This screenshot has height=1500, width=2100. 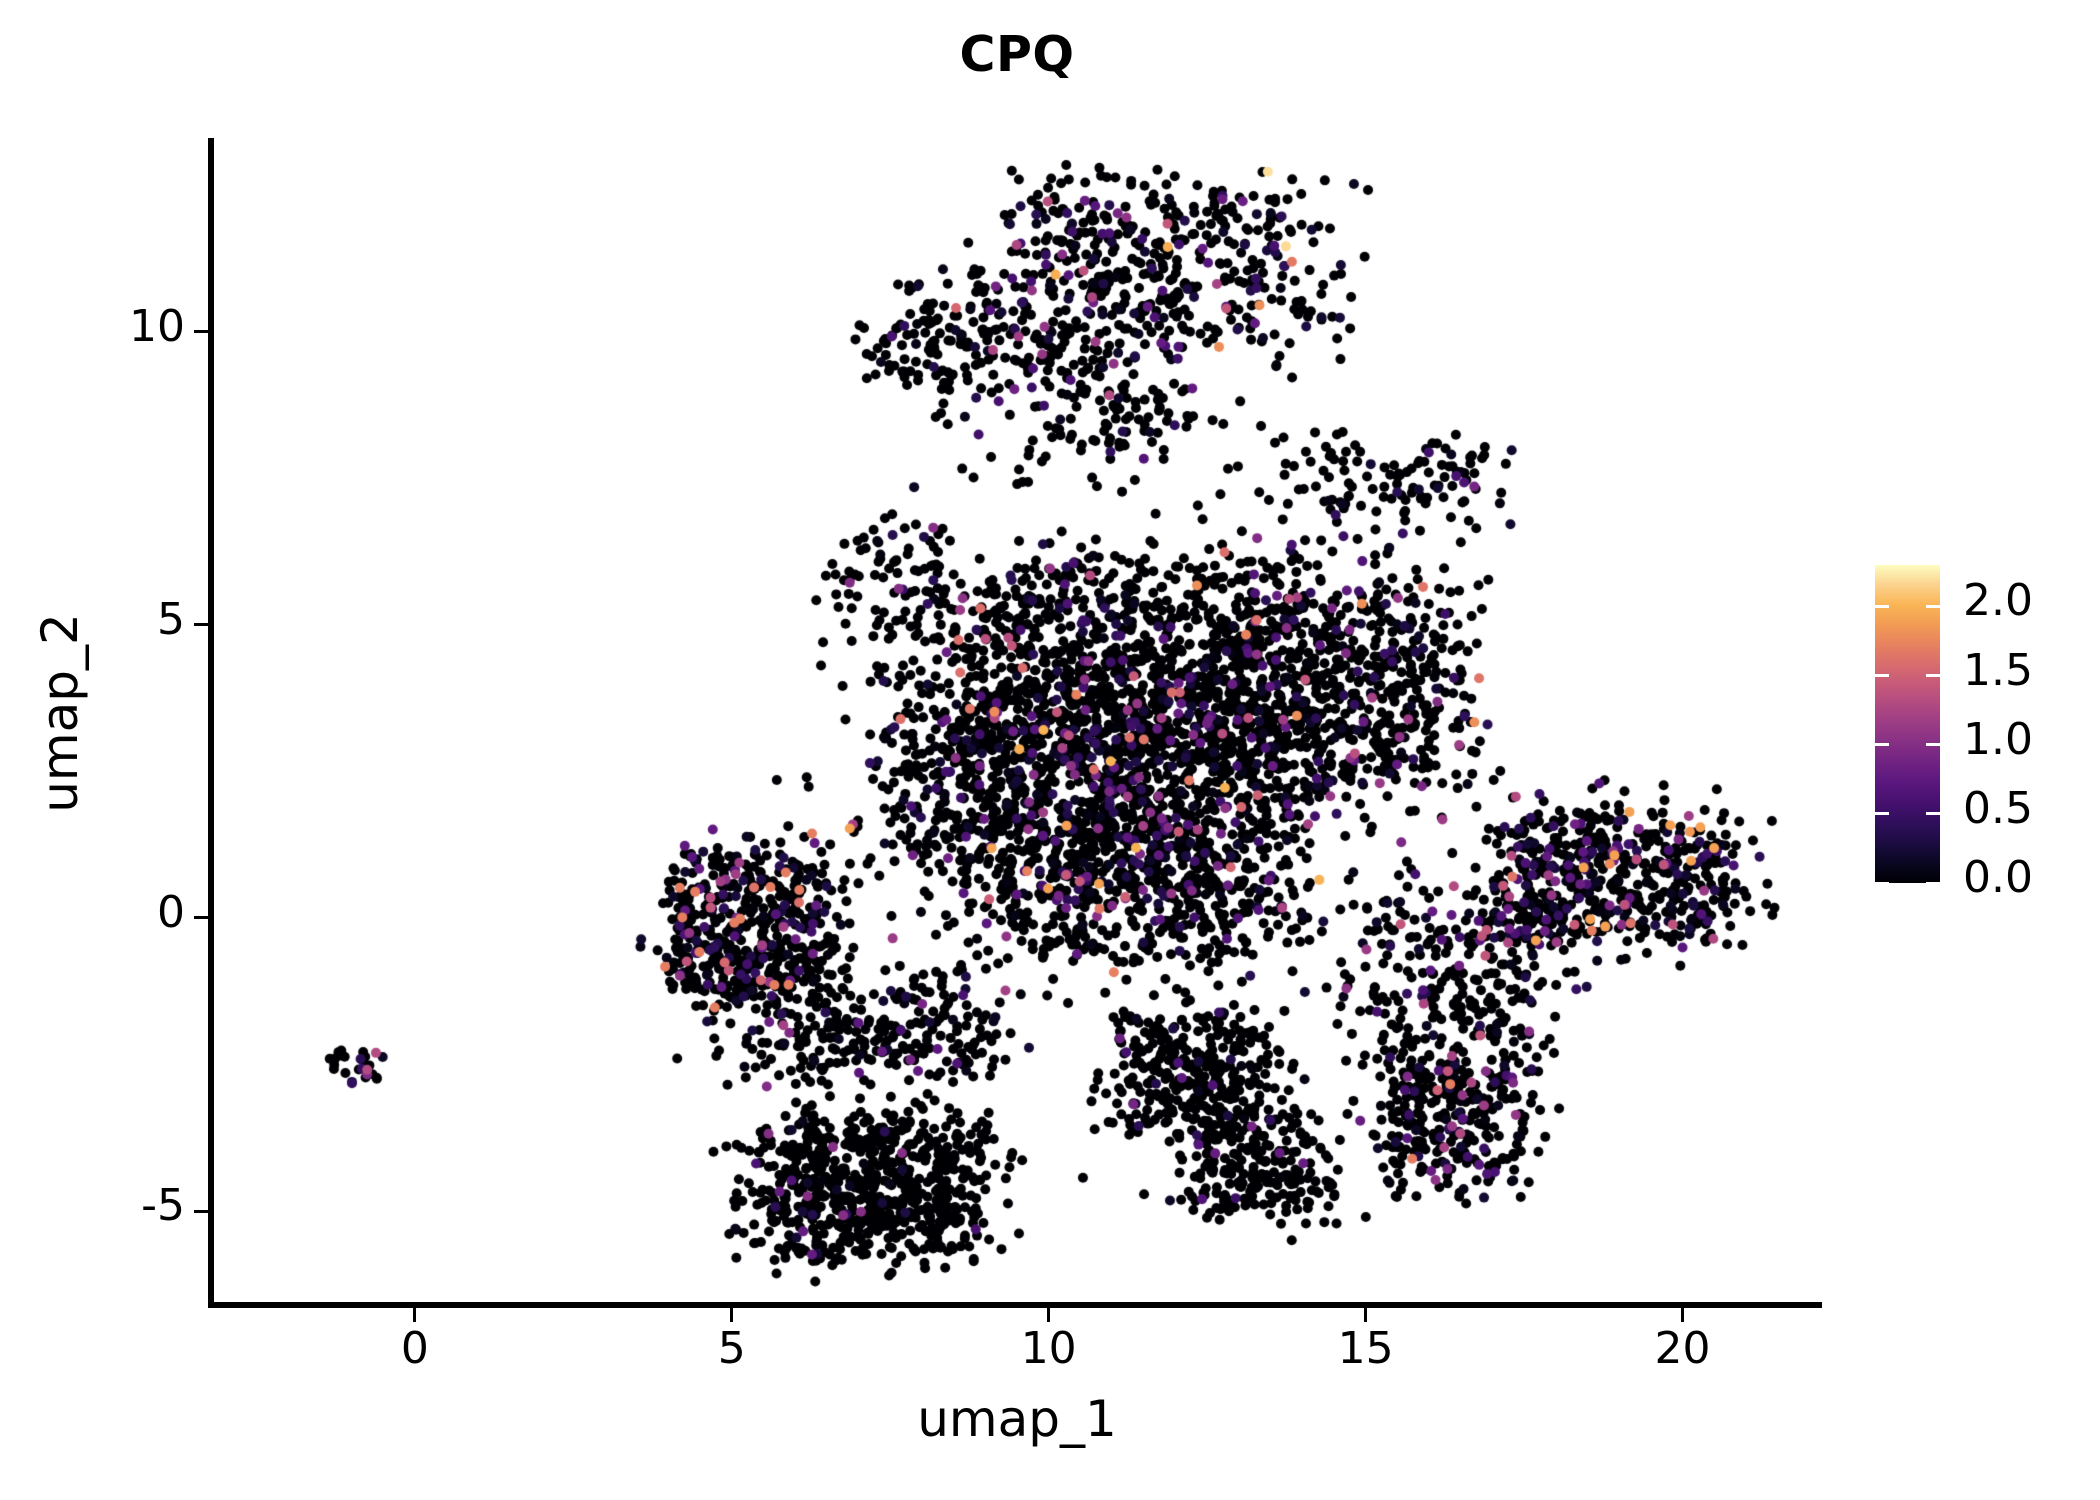 What do you see at coordinates (1017, 1419) in the screenshot?
I see `x-axis-label: umap_1` at bounding box center [1017, 1419].